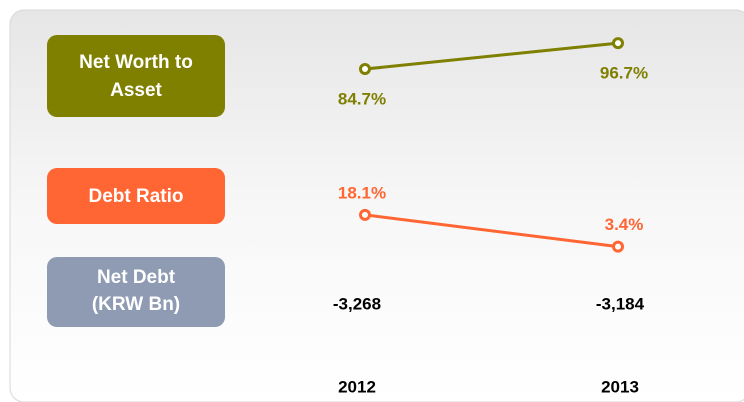 This screenshot has width=744, height=402. I want to click on value-label: 84.7%, so click(362, 99).